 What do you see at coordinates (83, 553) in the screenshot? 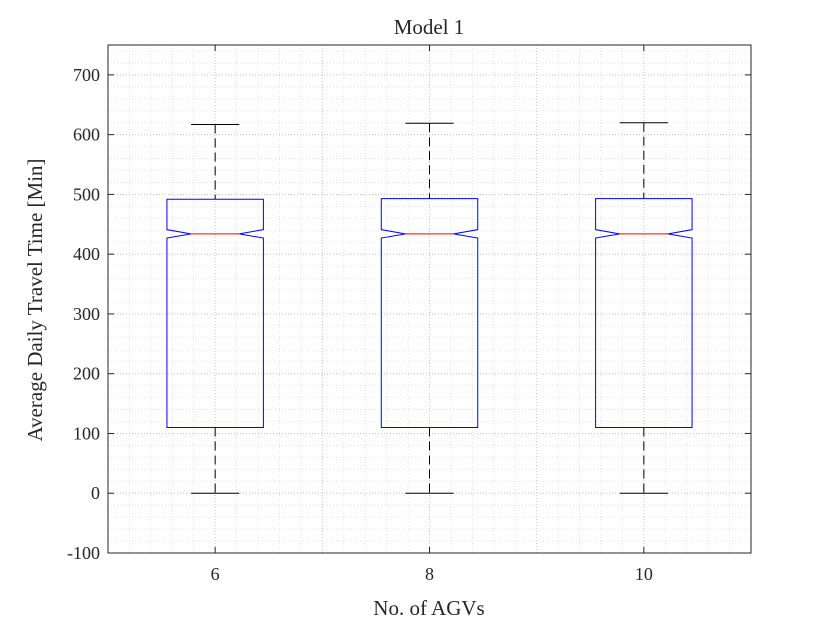
I see `y-tick-label: -100` at bounding box center [83, 553].